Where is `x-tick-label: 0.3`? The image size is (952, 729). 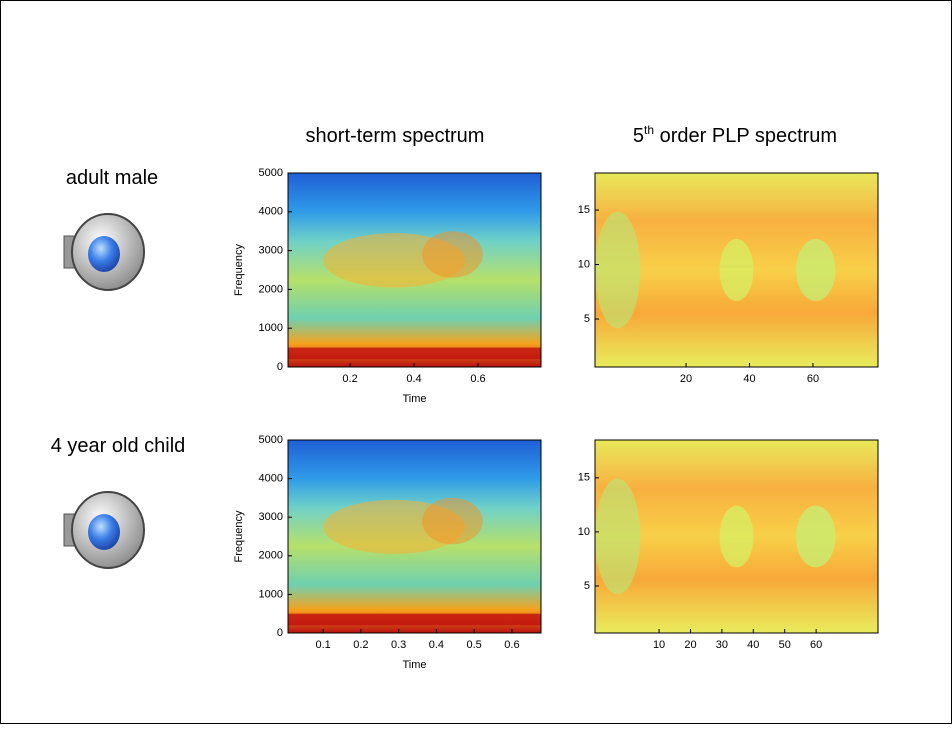 x-tick-label: 0.3 is located at coordinates (398, 645).